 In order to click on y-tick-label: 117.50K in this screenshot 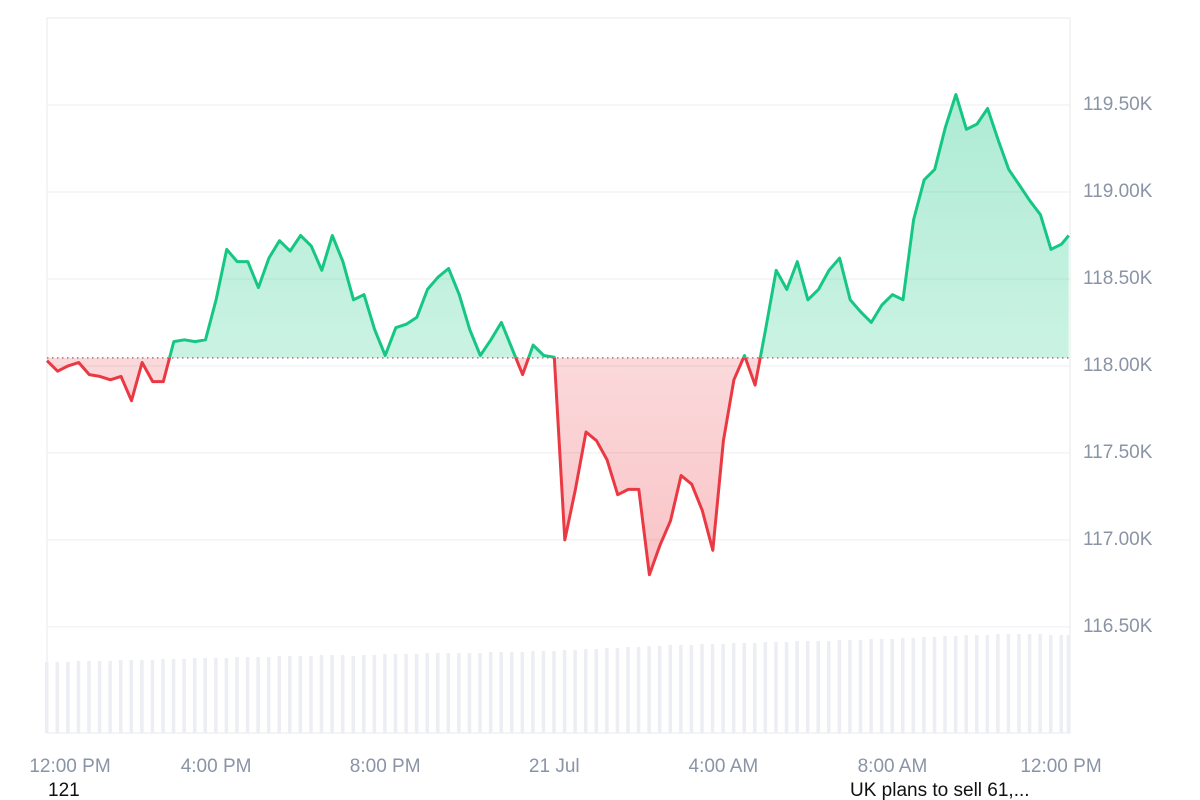, I will do `click(1118, 452)`.